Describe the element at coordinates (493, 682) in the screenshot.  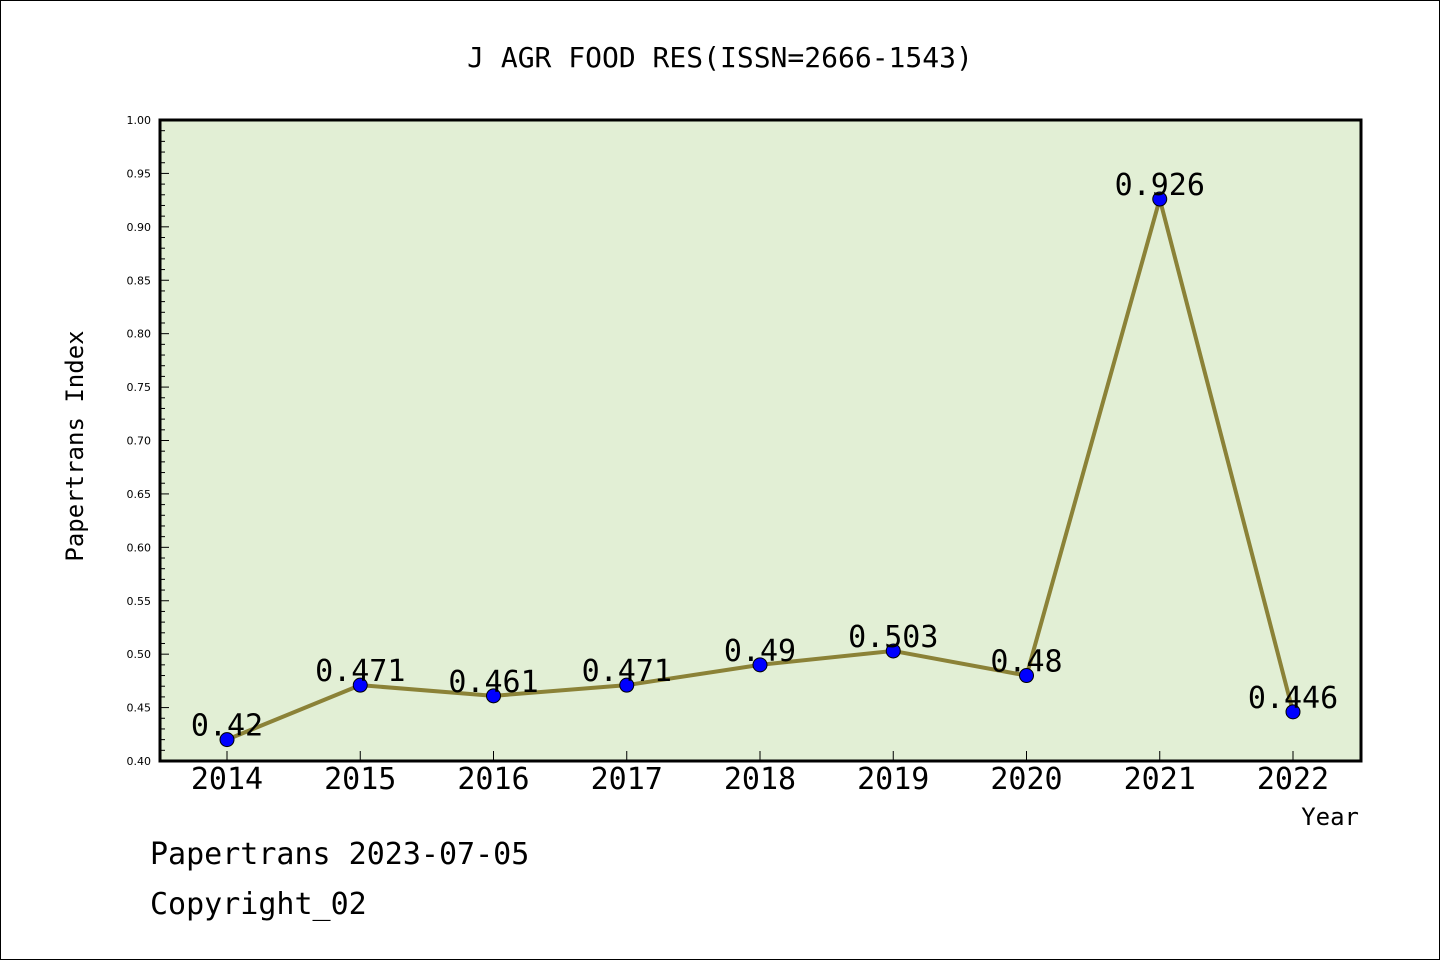
I see `data-label: 0.461` at that location.